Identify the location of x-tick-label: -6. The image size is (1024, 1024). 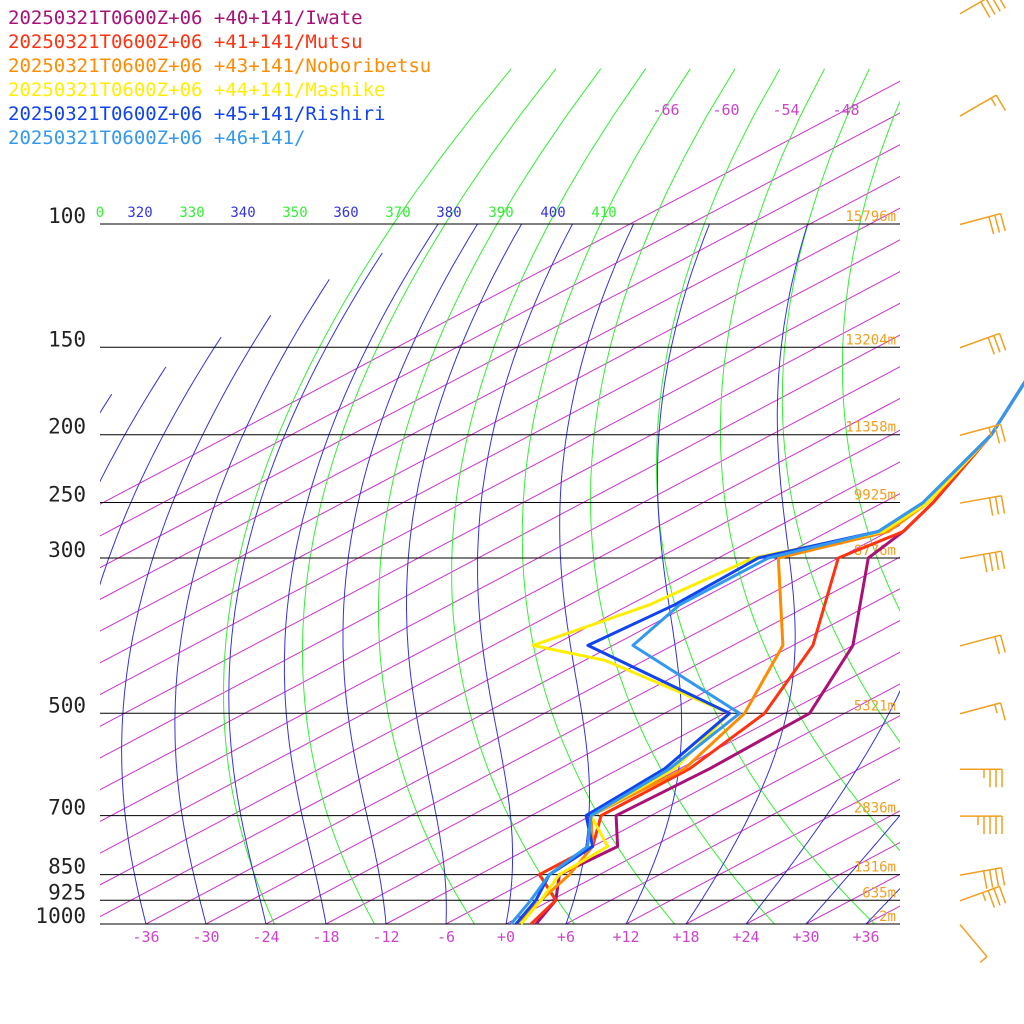
(446, 937).